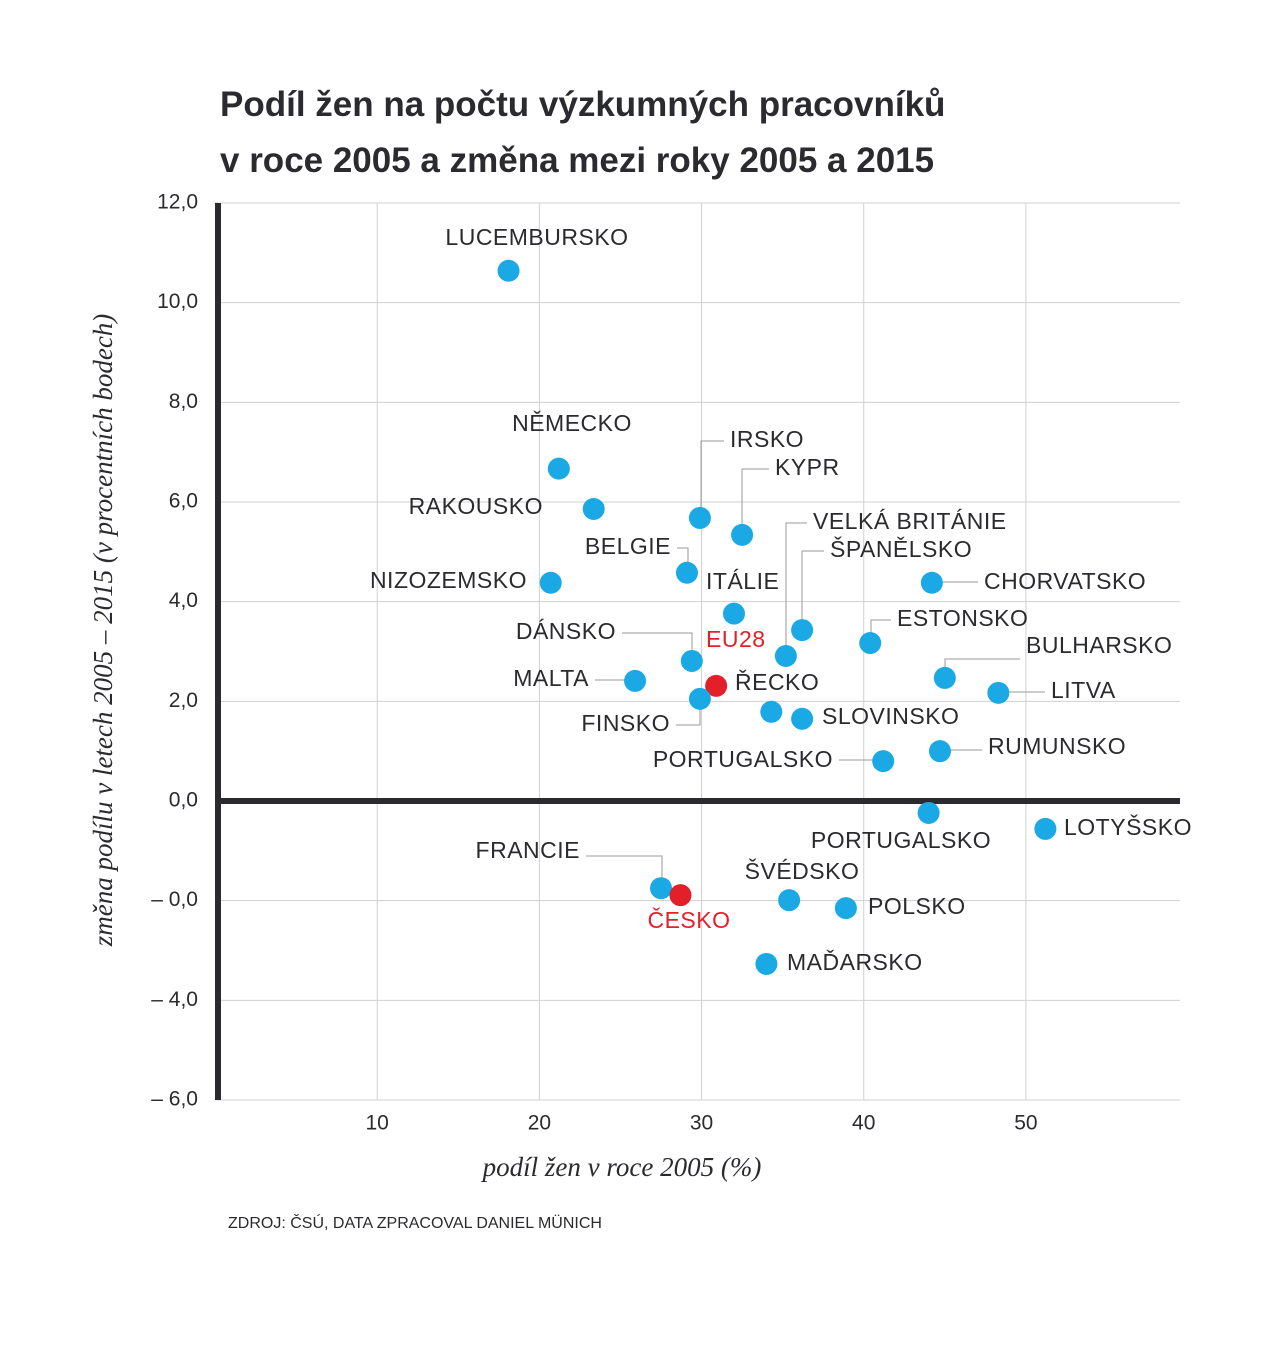 The image size is (1280, 1348). I want to click on point-label: EU28, so click(736, 639).